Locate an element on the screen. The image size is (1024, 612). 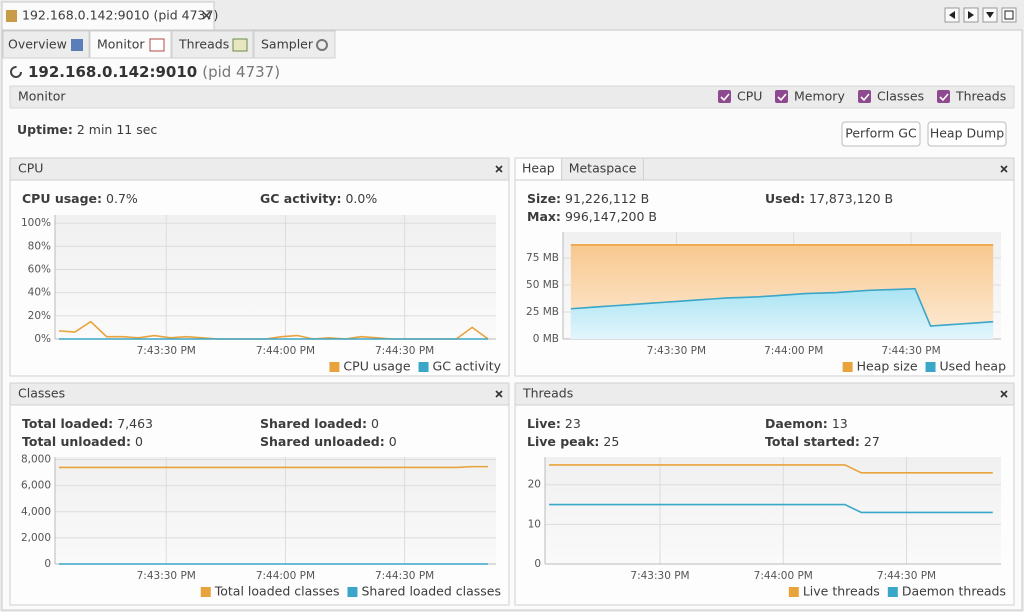
stat-value: 0.0% is located at coordinates (361, 198).